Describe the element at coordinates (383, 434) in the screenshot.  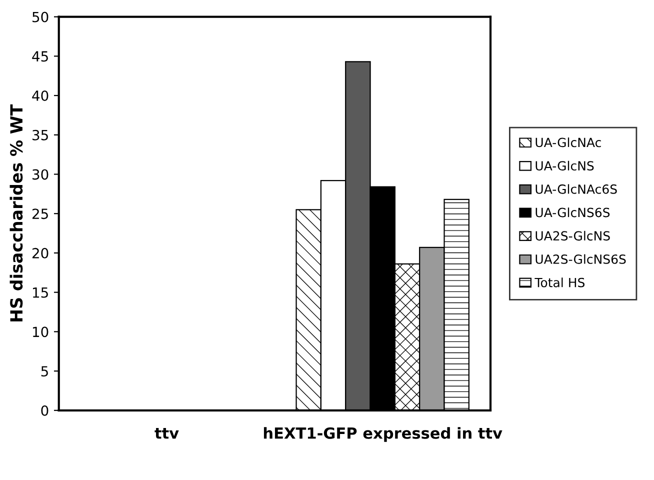
I see `x-tick-label: hEXT1-GFP expressed in ttv` at that location.